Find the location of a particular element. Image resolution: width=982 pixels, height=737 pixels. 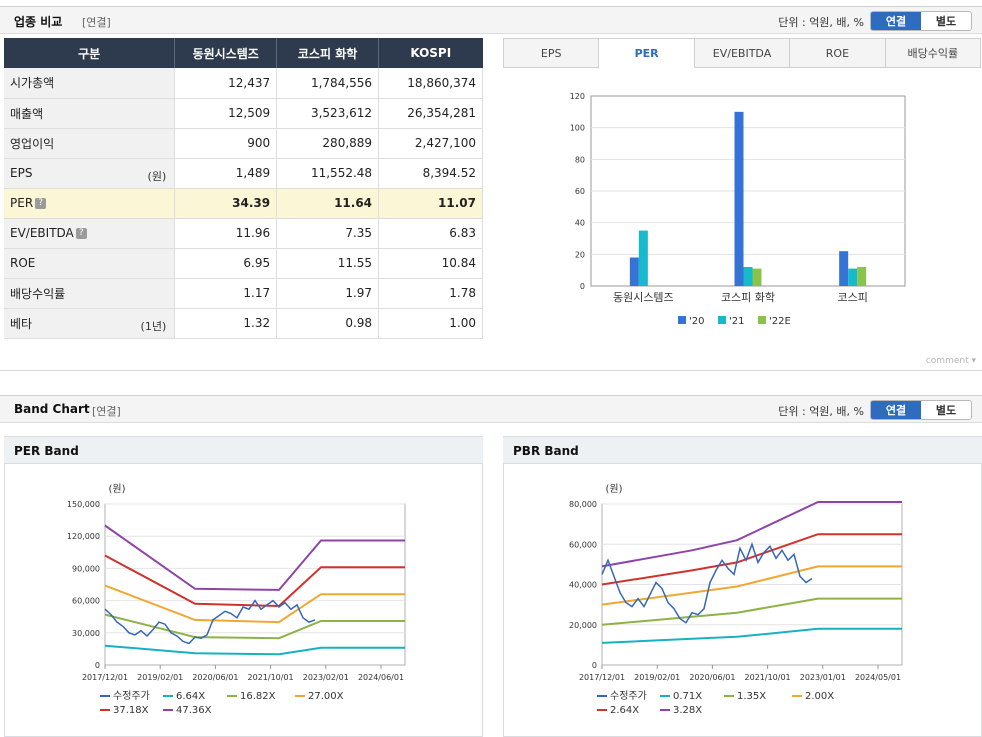

x-tick-label: 2020/06/01 is located at coordinates (215, 677).